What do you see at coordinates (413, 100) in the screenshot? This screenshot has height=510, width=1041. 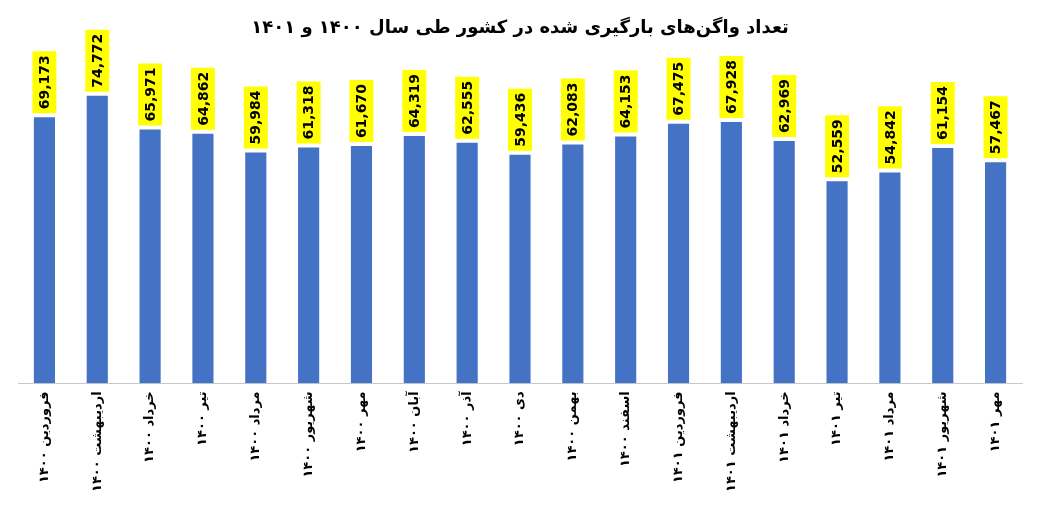 I see `data-label: 64,319` at bounding box center [413, 100].